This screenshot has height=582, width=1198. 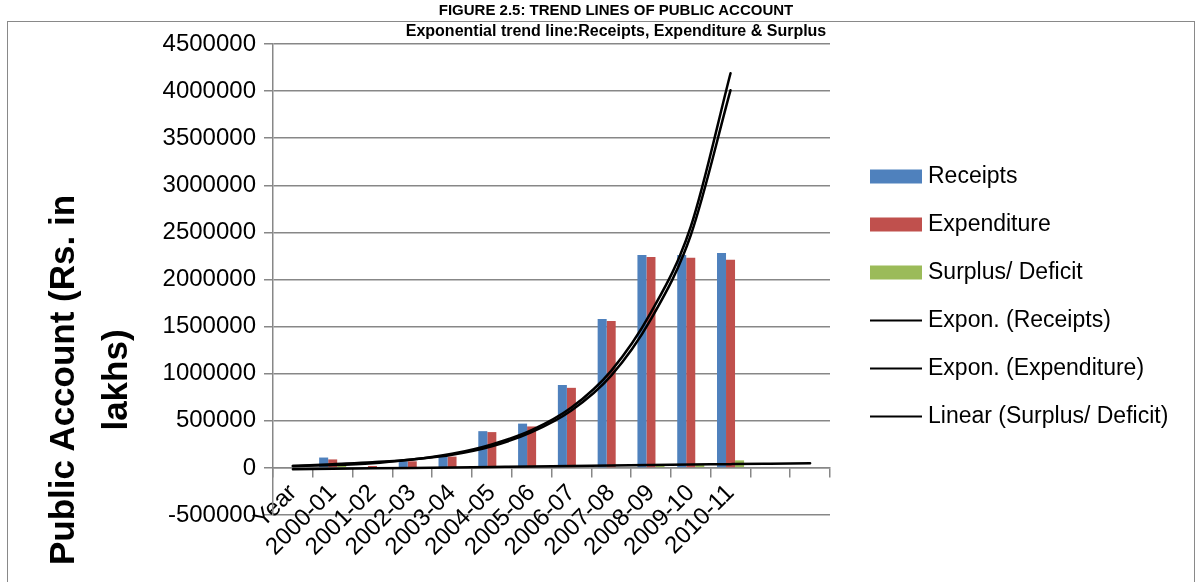 I want to click on y-tick-label: 1000000, so click(x=209, y=372).